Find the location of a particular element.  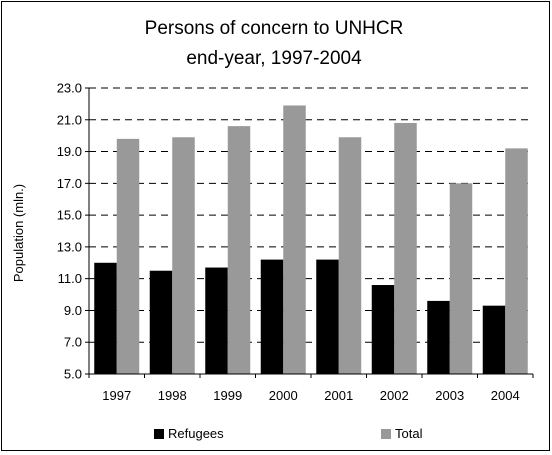

y-tick-label: 5.0 is located at coordinates (73, 374).